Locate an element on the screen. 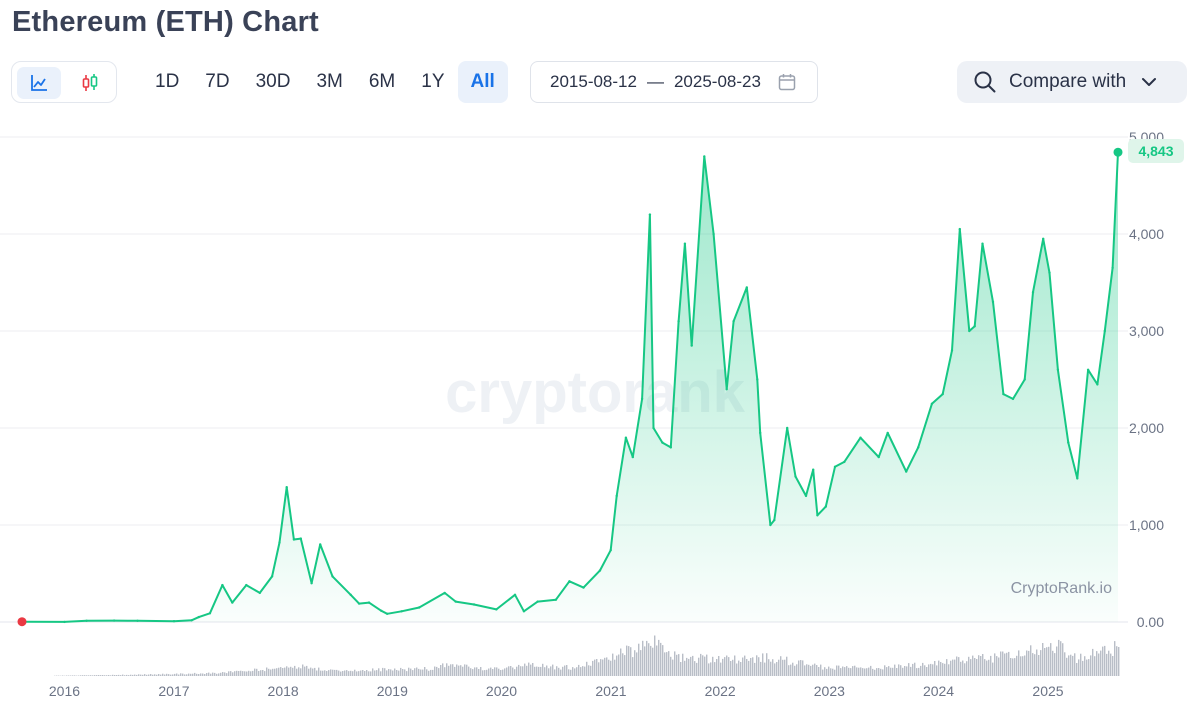  candlestick-button is located at coordinates (90, 83).